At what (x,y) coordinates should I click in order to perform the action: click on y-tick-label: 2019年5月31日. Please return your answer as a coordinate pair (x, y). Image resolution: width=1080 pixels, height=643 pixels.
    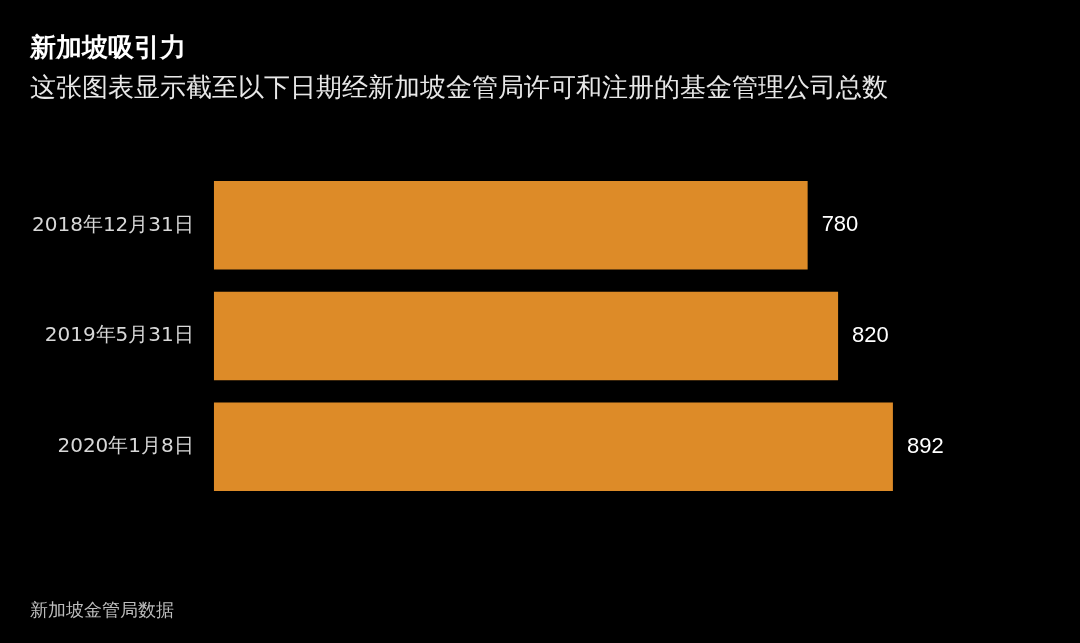
    Looking at the image, I should click on (119, 334).